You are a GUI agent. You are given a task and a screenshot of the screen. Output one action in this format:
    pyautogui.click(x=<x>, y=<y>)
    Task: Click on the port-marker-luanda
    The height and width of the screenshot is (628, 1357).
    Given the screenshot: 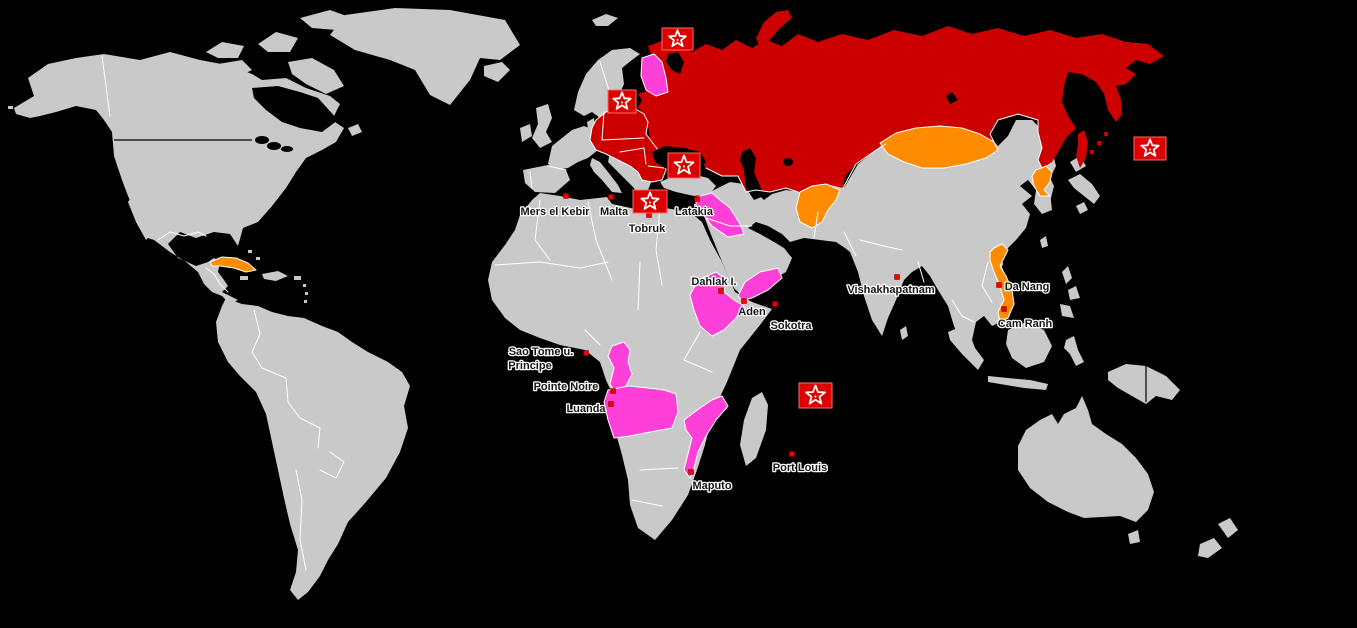 What is the action you would take?
    pyautogui.click(x=611, y=404)
    